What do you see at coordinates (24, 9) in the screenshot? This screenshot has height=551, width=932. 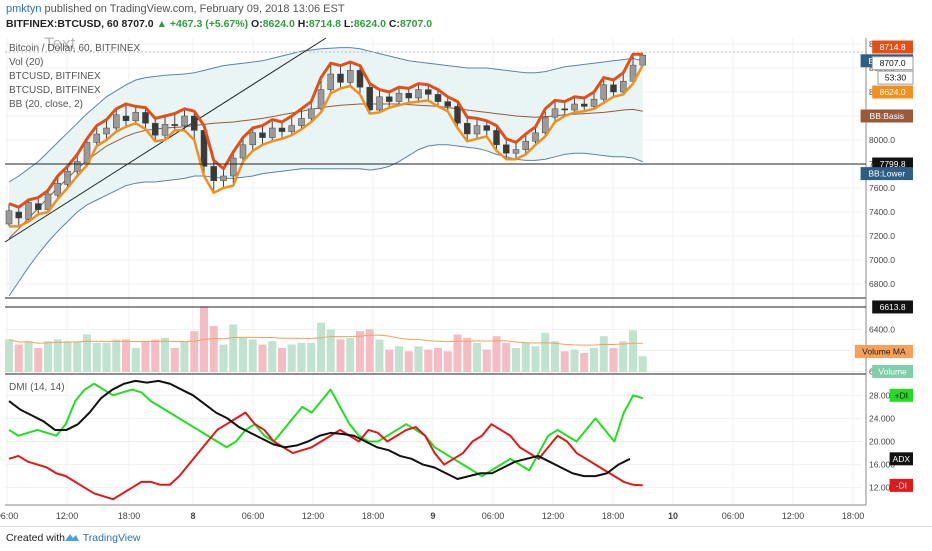 I see `author-link: pmktyn` at bounding box center [24, 9].